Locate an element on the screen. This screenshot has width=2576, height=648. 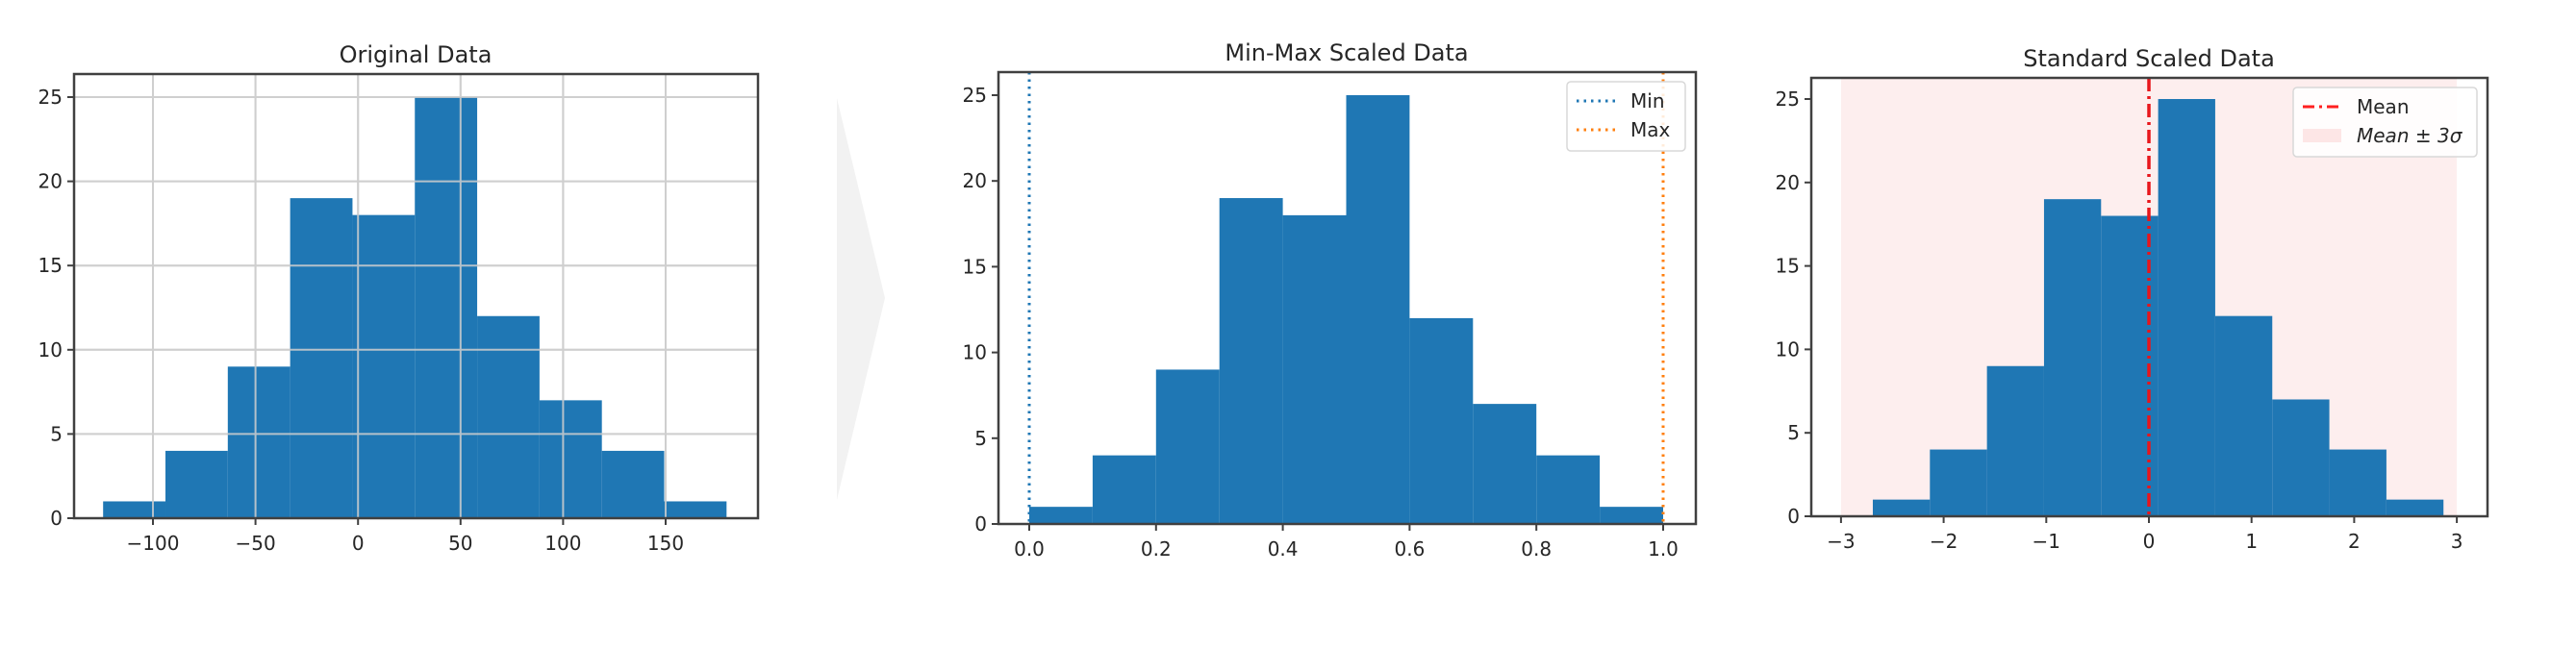
x-tick-label: −1 is located at coordinates (2047, 541).